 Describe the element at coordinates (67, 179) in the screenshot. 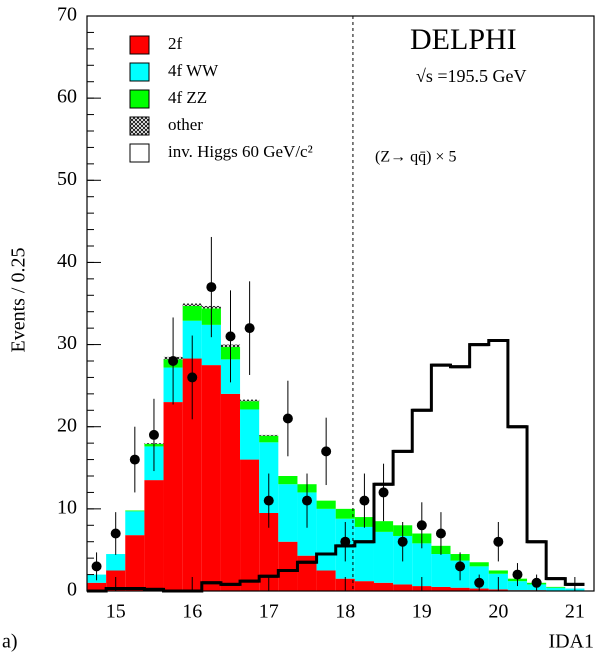

I see `y-tick-label: 50` at that location.